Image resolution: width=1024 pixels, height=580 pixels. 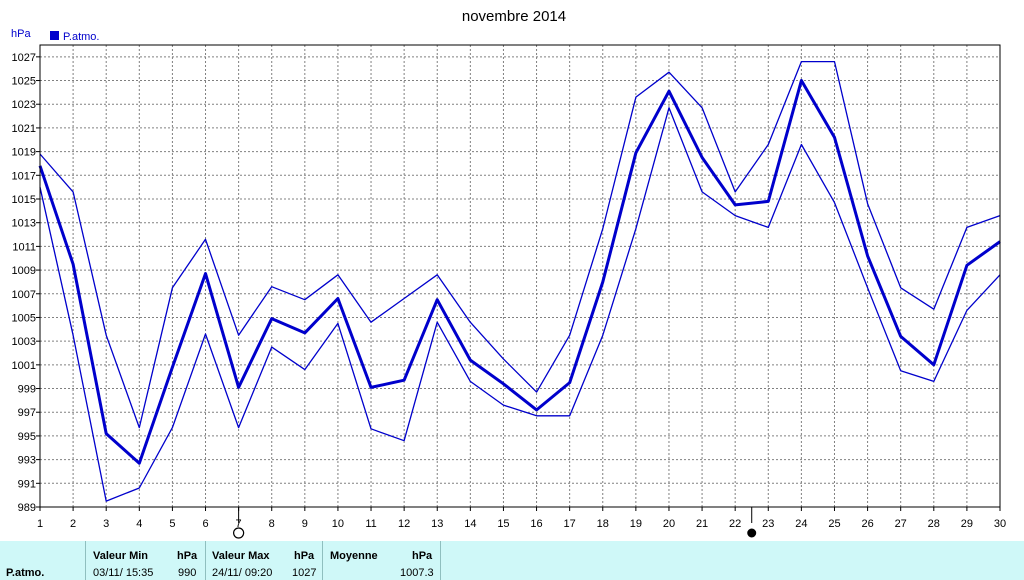 What do you see at coordinates (536, 524) in the screenshot?
I see `x-tick-label: 16` at bounding box center [536, 524].